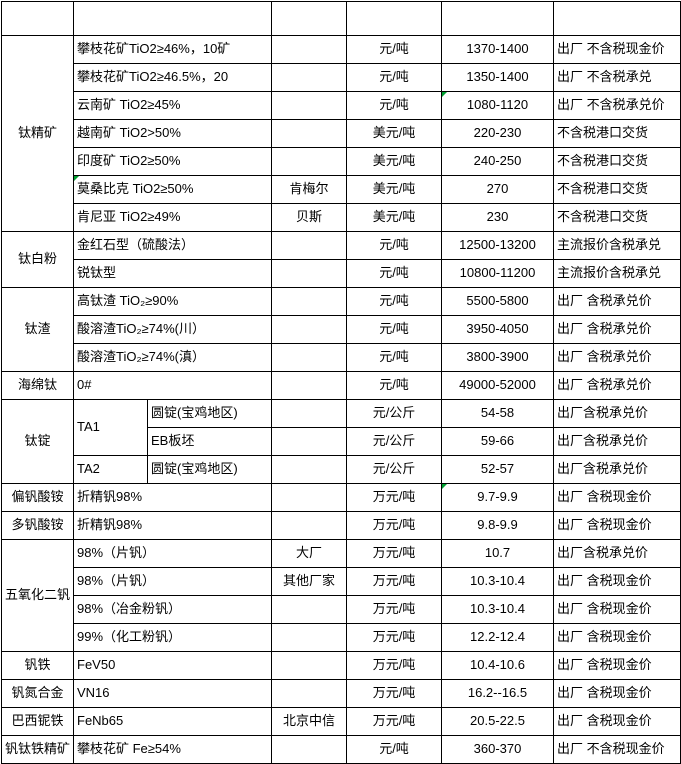 The image size is (681, 764). I want to click on table-row: 五氧化二钒 98%（片钒） 大厂 万元/吨 10.7 出厂含税承兑价, so click(341, 595).